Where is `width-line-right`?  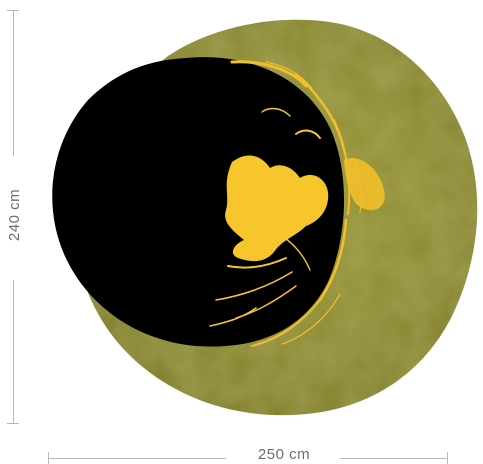 width-line-right is located at coordinates (394, 458).